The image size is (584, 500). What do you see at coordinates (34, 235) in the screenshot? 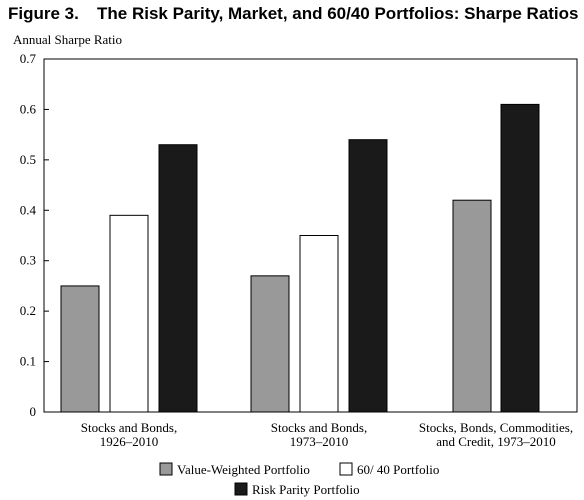
I see `y-axis-ticks: 0 0.1 0.2 0.3 0.4 0.5 0.6 0.7` at bounding box center [34, 235].